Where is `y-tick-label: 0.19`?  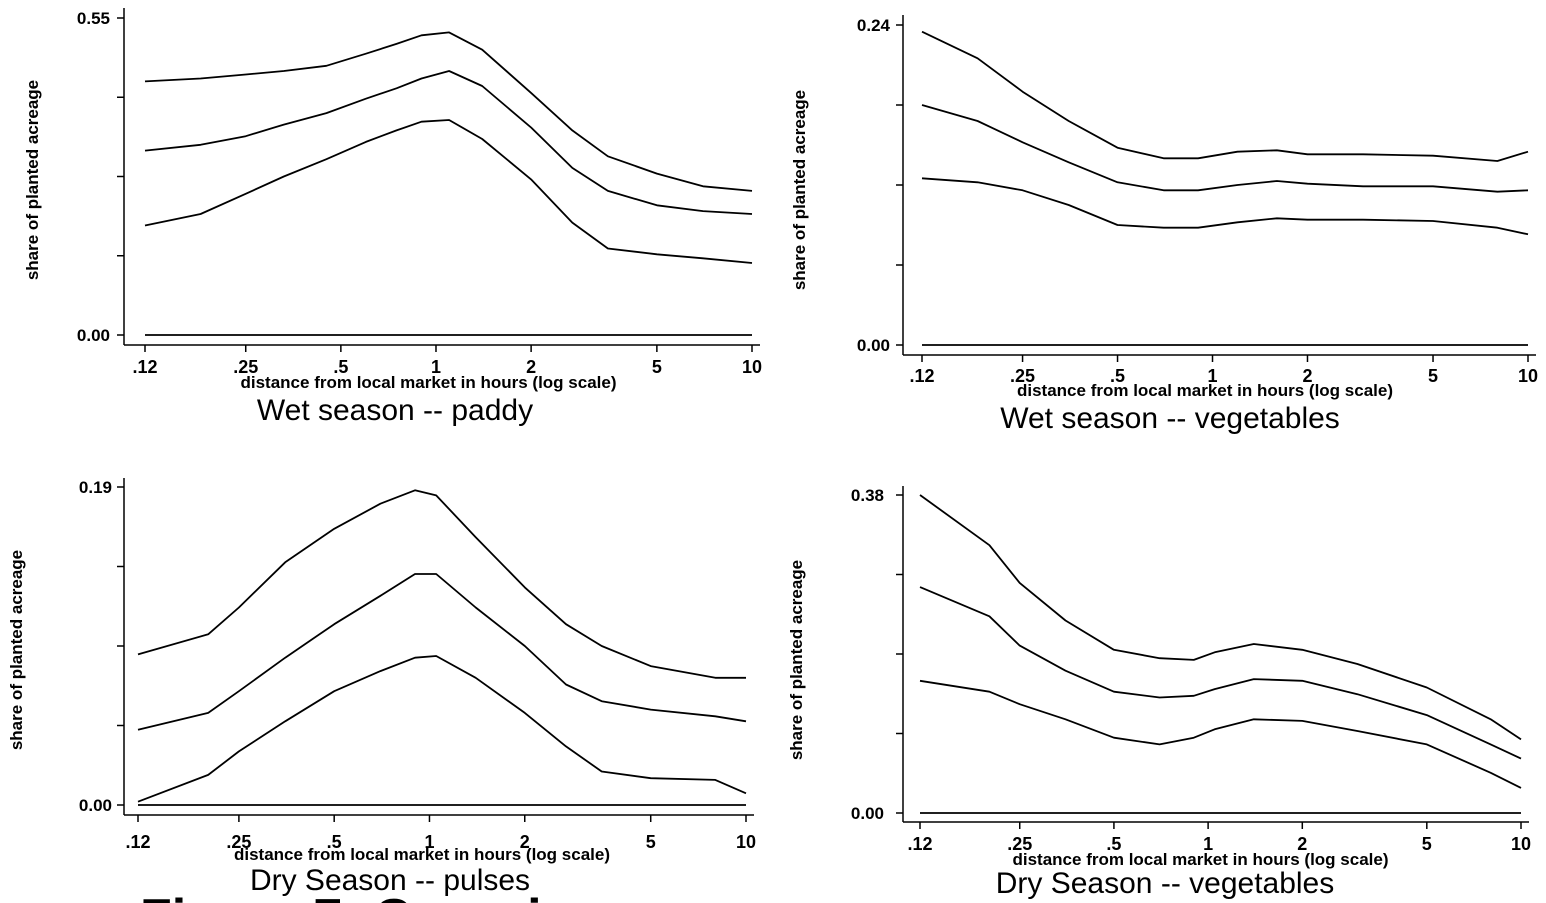 y-tick-label: 0.19 is located at coordinates (95, 487).